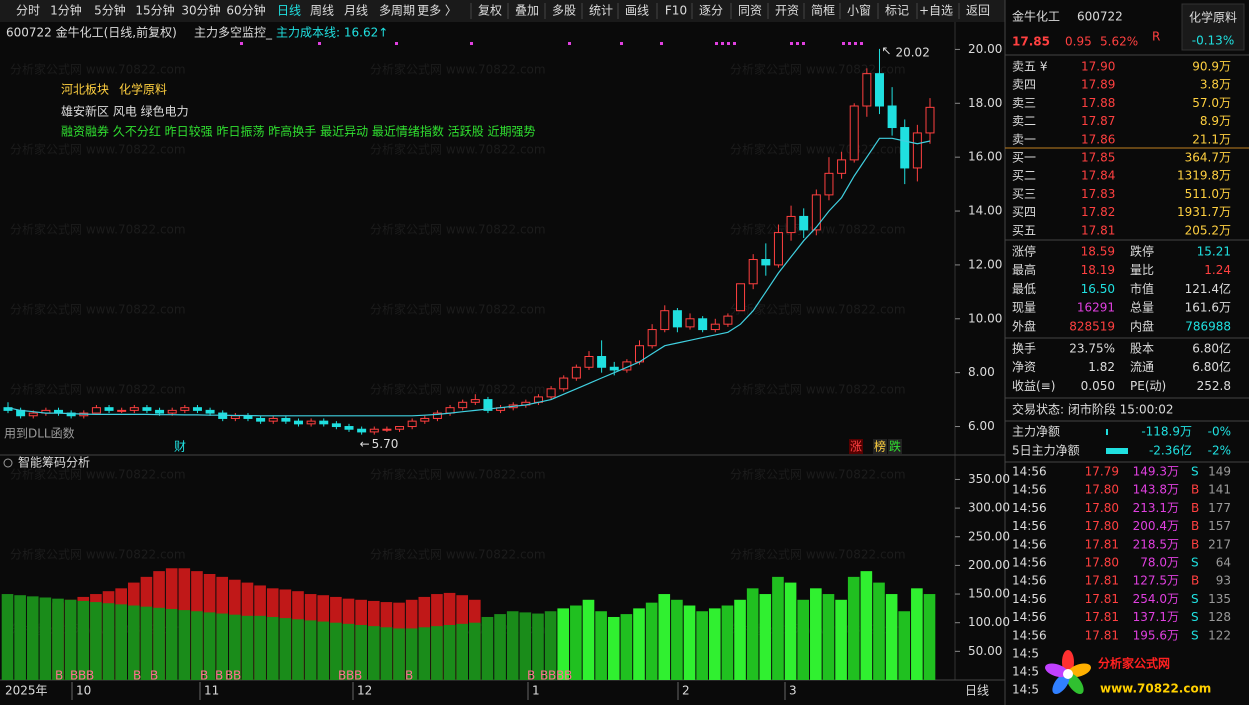 The image size is (1249, 705). What do you see at coordinates (1156, 508) in the screenshot?
I see `trade-amount: 213.1万` at bounding box center [1156, 508].